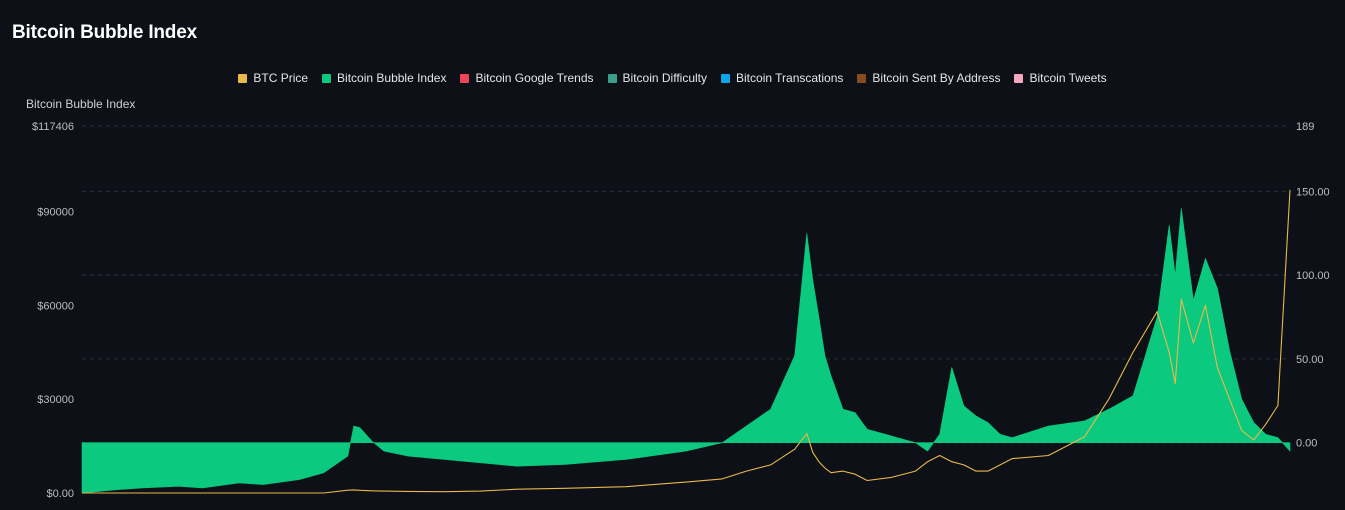 Image resolution: width=1345 pixels, height=510 pixels. I want to click on legend-item: Bitcoin Google Trends, so click(527, 78).